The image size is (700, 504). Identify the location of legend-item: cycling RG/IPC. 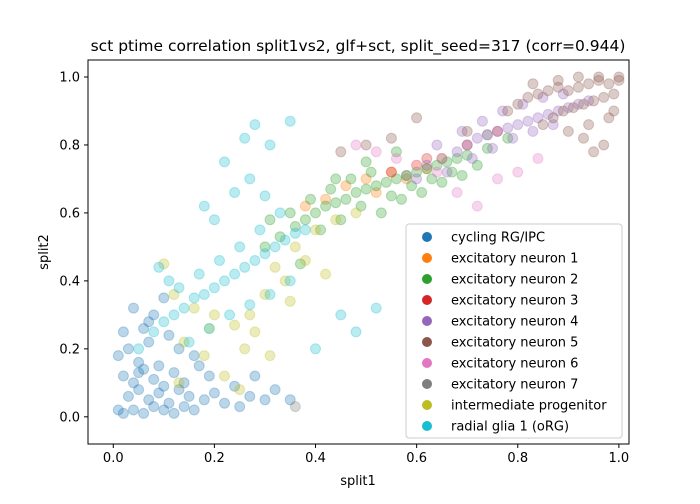
(483, 238).